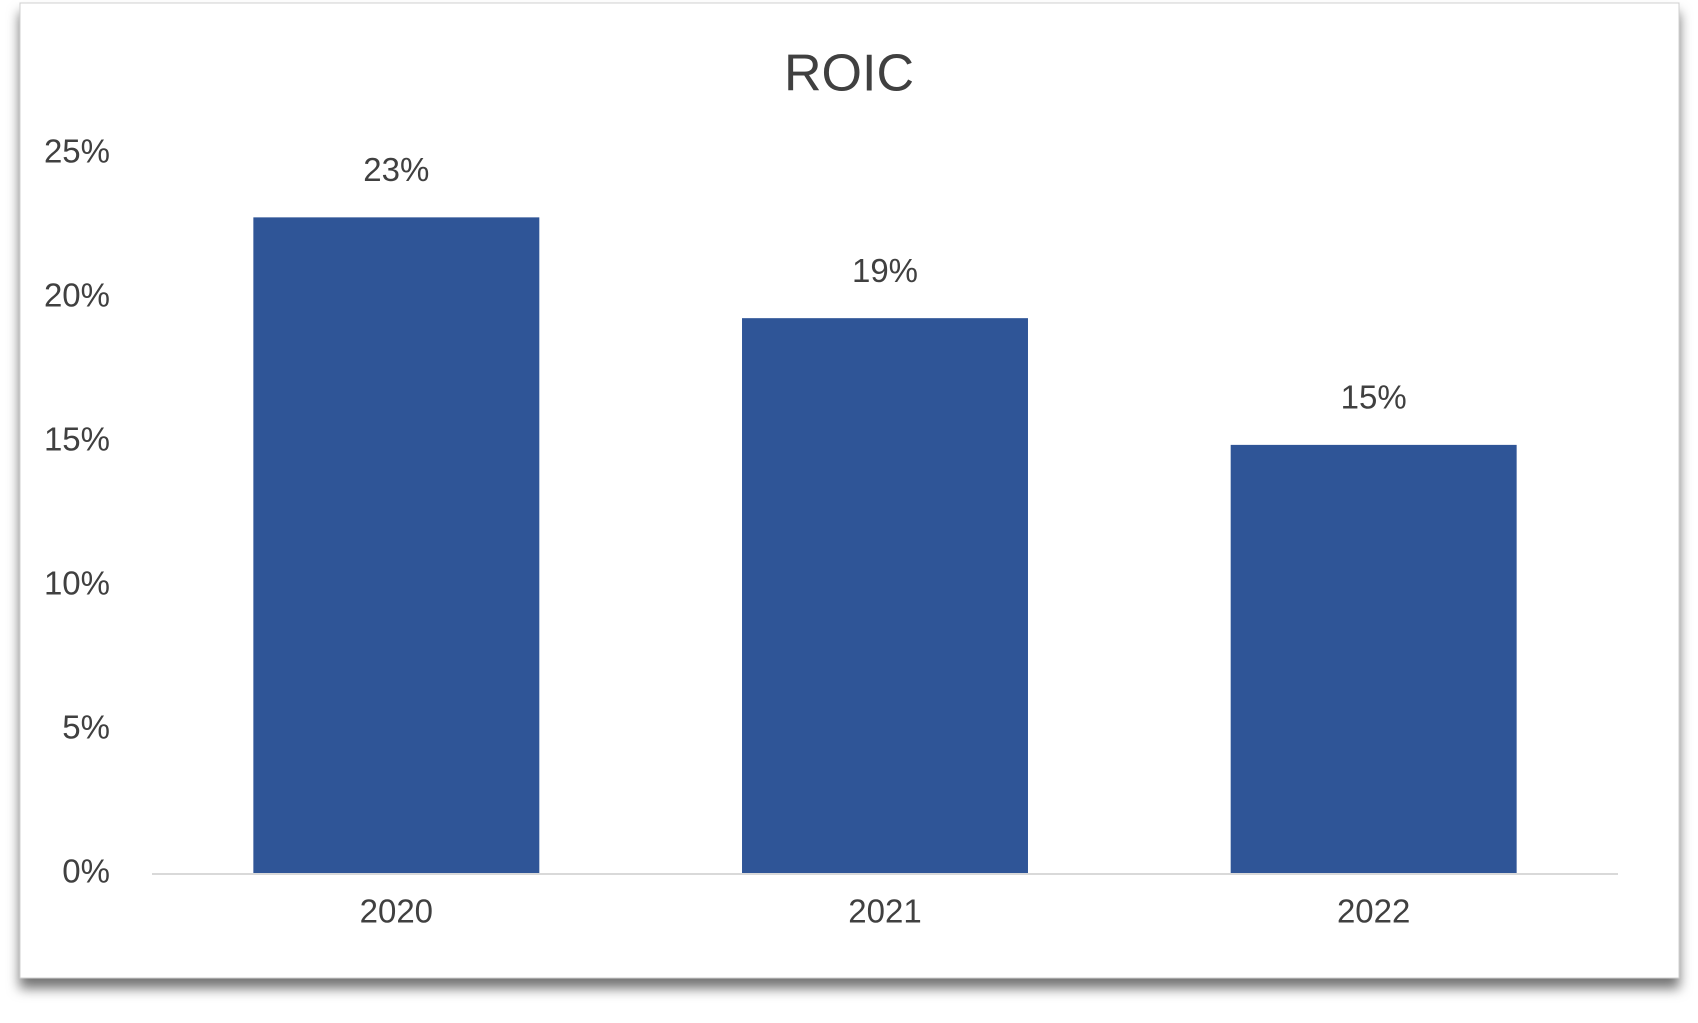 This screenshot has height=1023, width=1698. I want to click on value-label: 15%, so click(1374, 397).